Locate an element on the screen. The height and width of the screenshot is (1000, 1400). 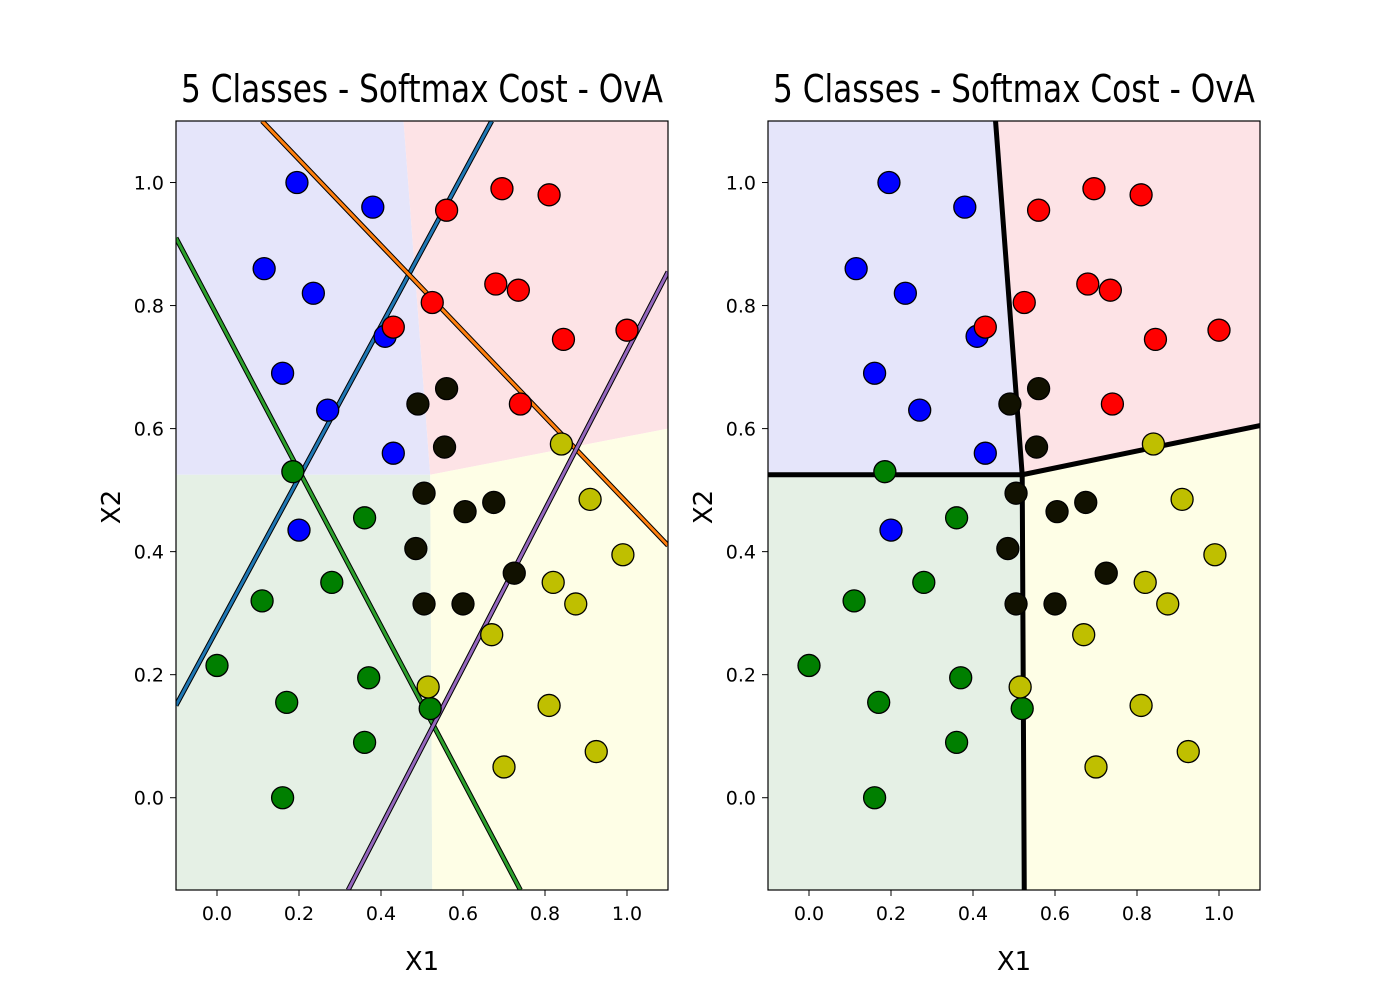
left-y-tick-label: 0.8 is located at coordinates (149, 307).